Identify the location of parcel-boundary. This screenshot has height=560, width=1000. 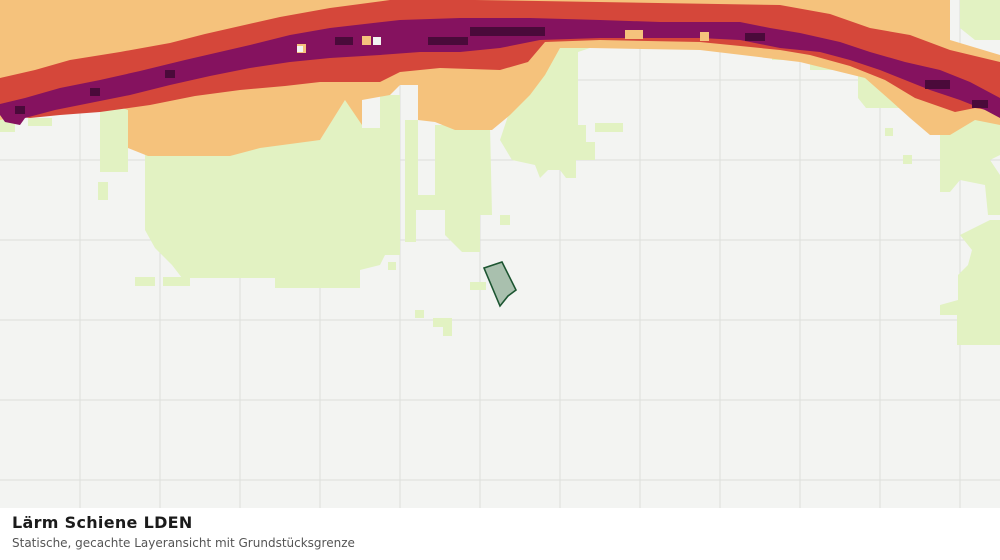
(500, 284).